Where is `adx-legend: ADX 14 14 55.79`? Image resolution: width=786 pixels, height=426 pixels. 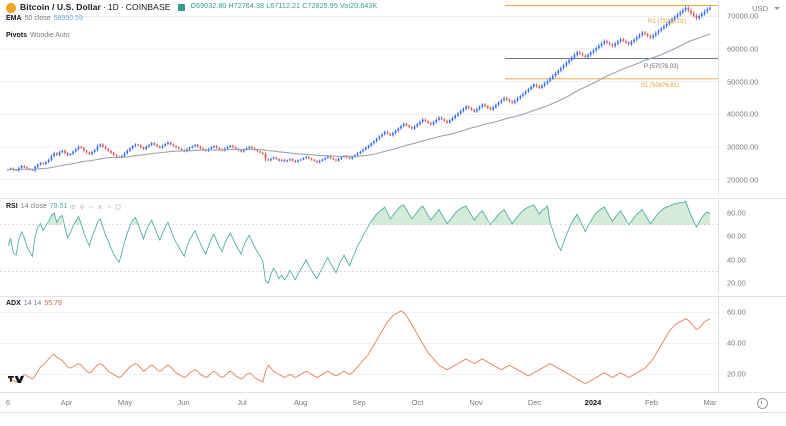
adx-legend: ADX 14 14 55.79 is located at coordinates (34, 303).